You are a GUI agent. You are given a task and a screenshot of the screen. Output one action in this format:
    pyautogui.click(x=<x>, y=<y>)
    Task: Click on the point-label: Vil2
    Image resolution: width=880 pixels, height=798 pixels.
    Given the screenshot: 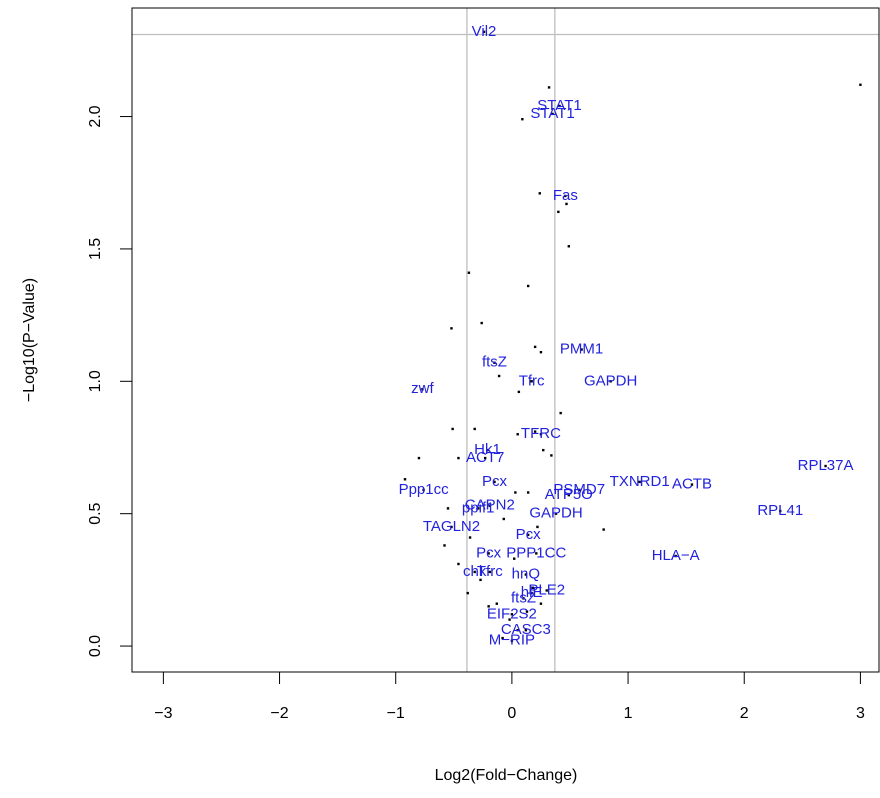 What is the action you would take?
    pyautogui.click(x=484, y=31)
    